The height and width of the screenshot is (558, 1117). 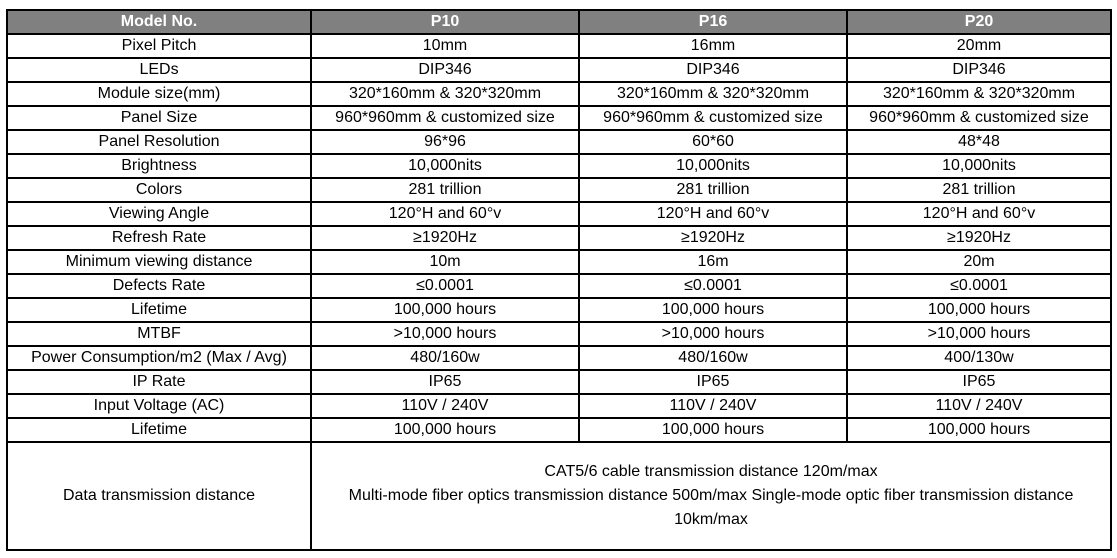 I want to click on row-label: Defects Rate, so click(x=159, y=286).